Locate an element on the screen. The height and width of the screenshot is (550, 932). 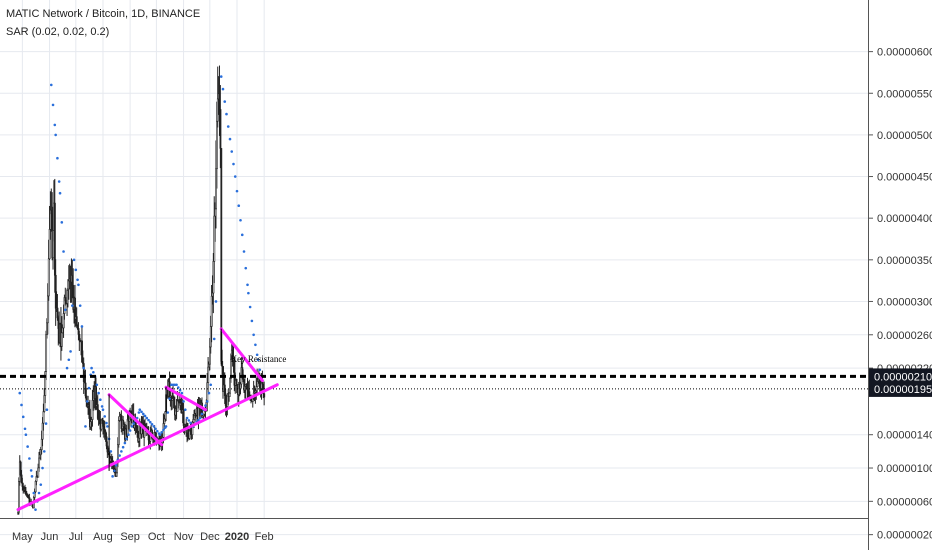
y-tick-label: 0.00000550 is located at coordinates (904, 94).